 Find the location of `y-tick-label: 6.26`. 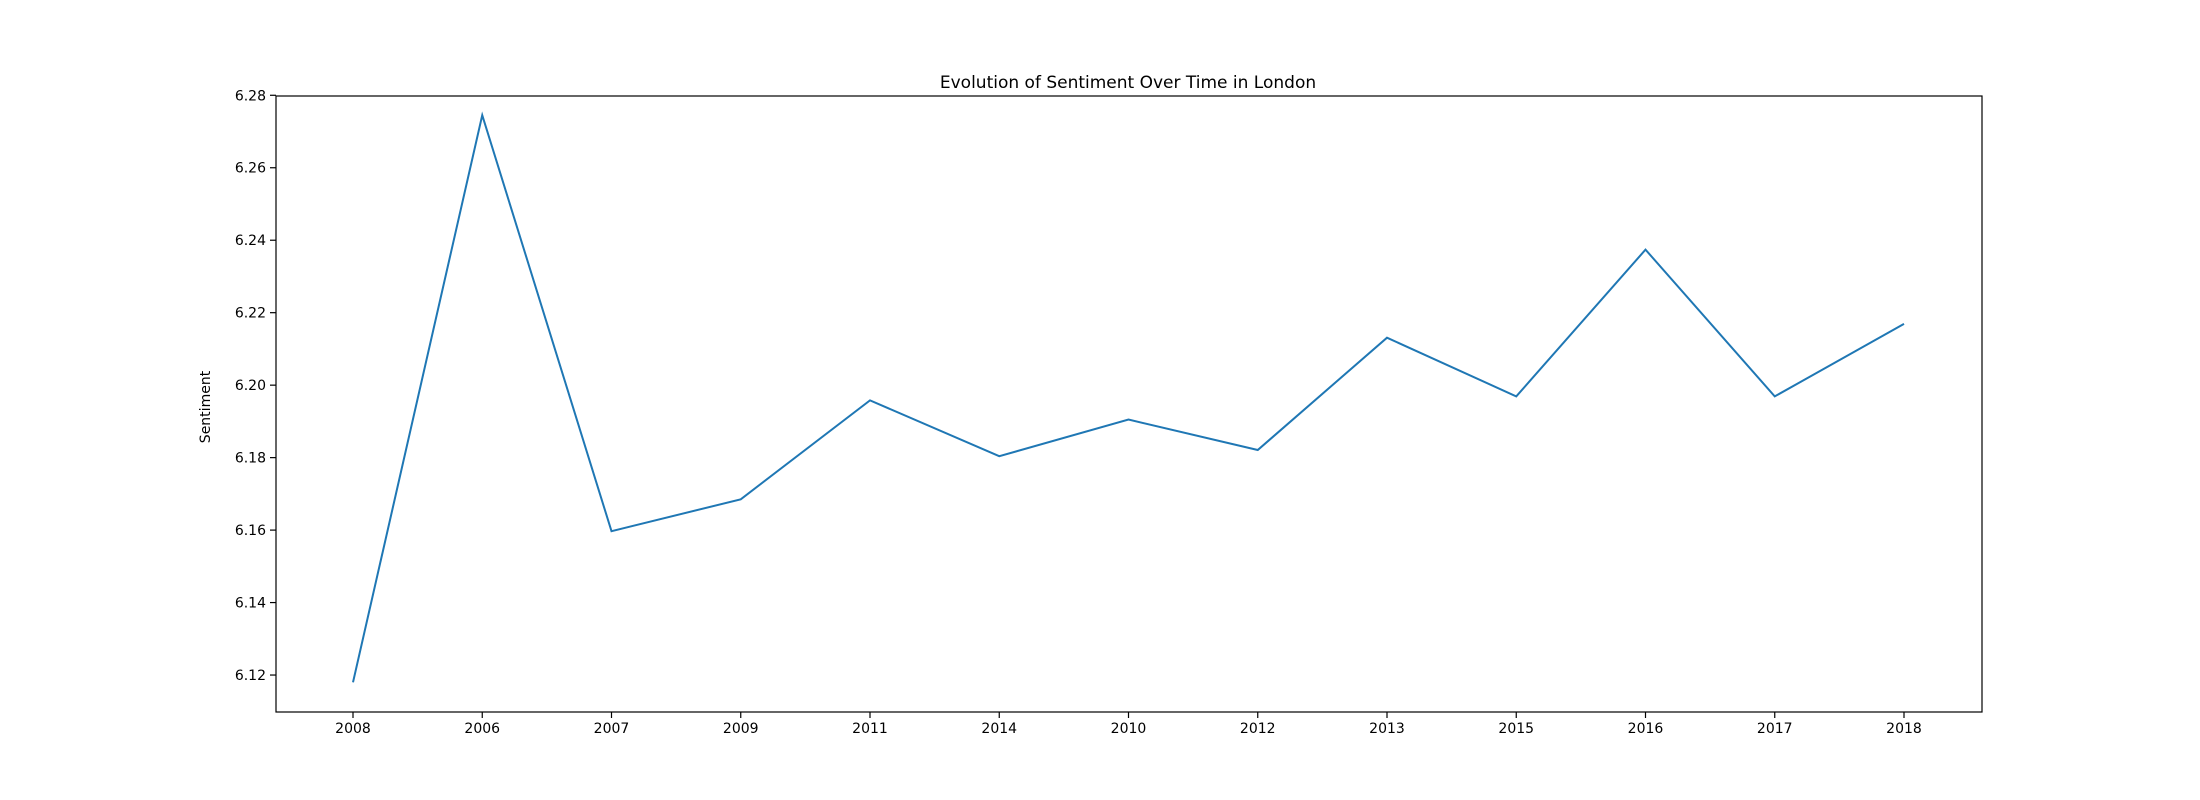

y-tick-label: 6.26 is located at coordinates (250, 169).